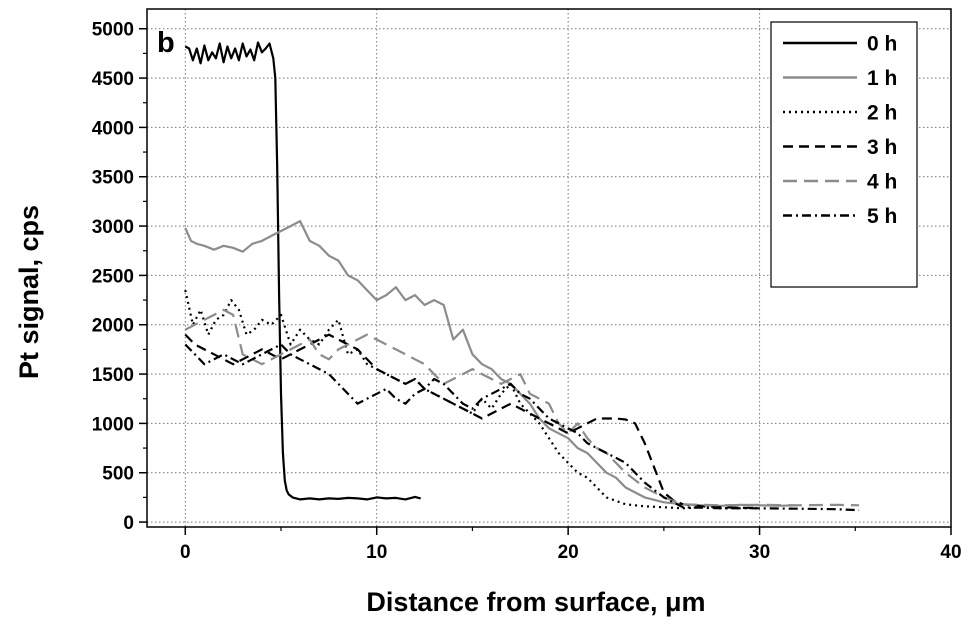 This screenshot has width=971, height=626. I want to click on y-tick-label: 2500, so click(113, 276).